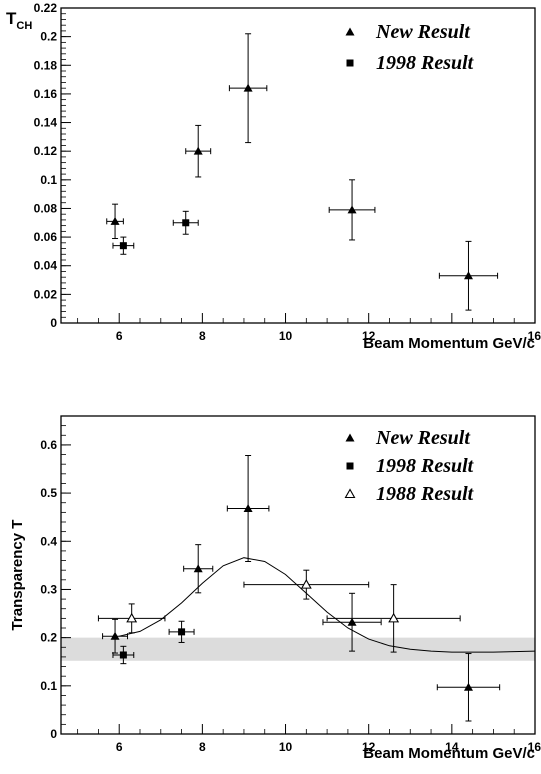 Image resolution: width=541 pixels, height=774 pixels. What do you see at coordinates (350, 466) in the screenshot?
I see `bottom-chart-legend-marker-1998-result` at bounding box center [350, 466].